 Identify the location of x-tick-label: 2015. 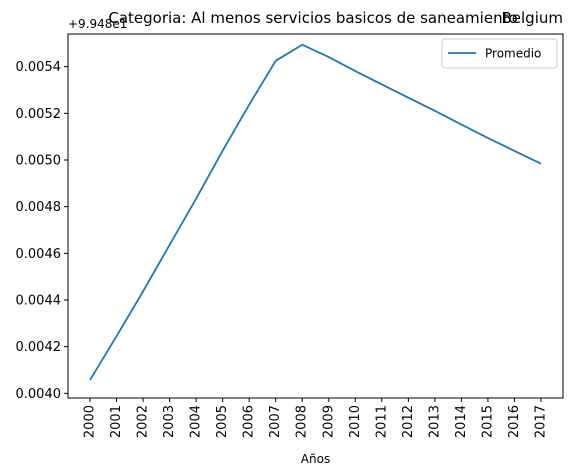
(487, 421).